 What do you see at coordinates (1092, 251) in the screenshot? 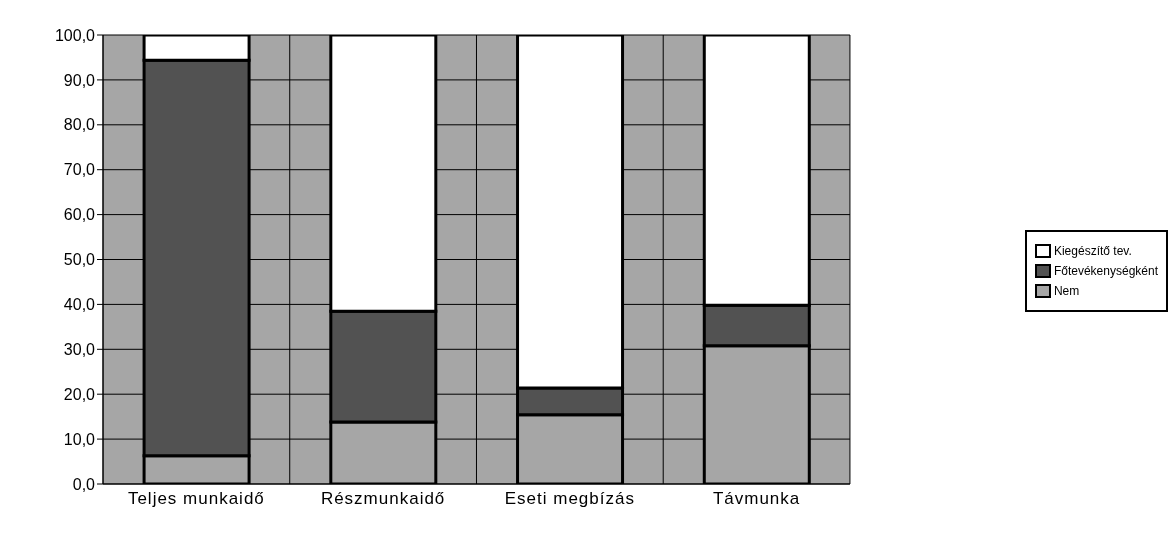
I see `legend-label: Kiegészítő tev.` at bounding box center [1092, 251].